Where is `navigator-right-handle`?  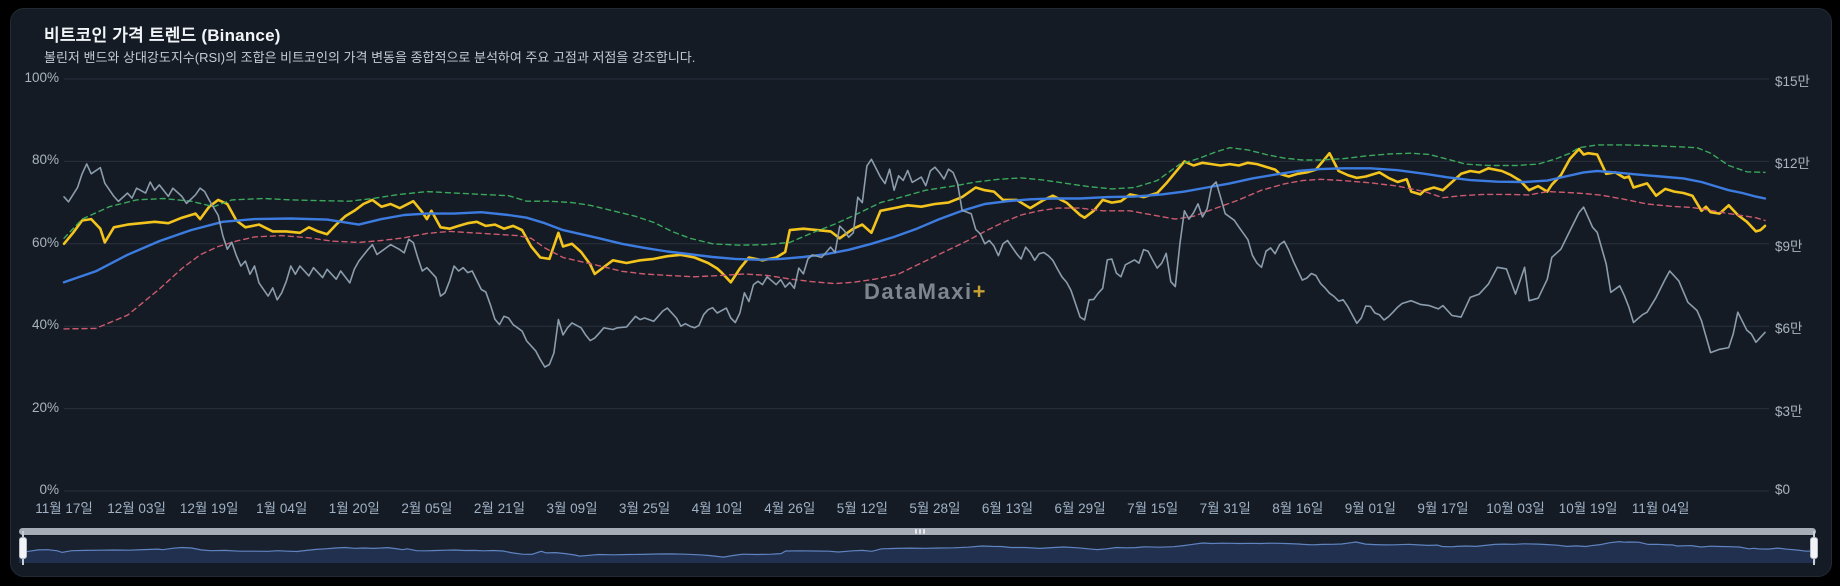 navigator-right-handle is located at coordinates (1814, 548).